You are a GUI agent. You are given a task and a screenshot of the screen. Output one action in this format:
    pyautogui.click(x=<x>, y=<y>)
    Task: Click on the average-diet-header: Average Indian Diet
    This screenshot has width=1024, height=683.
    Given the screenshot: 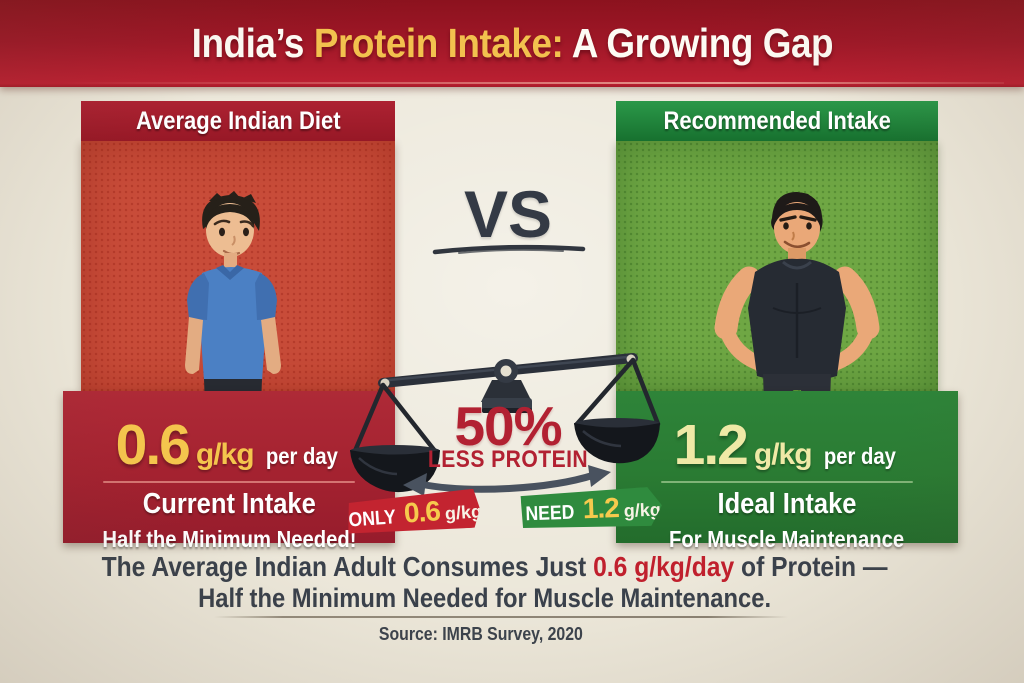 What is the action you would take?
    pyautogui.click(x=238, y=121)
    